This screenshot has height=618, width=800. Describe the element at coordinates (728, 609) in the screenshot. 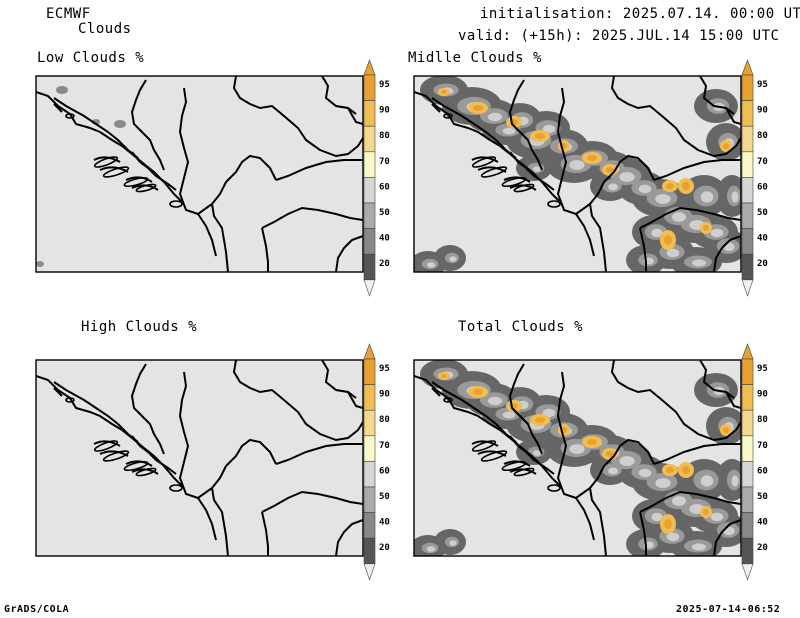

I see `footer-timestamp: 2025-07-14-06:52` at that location.